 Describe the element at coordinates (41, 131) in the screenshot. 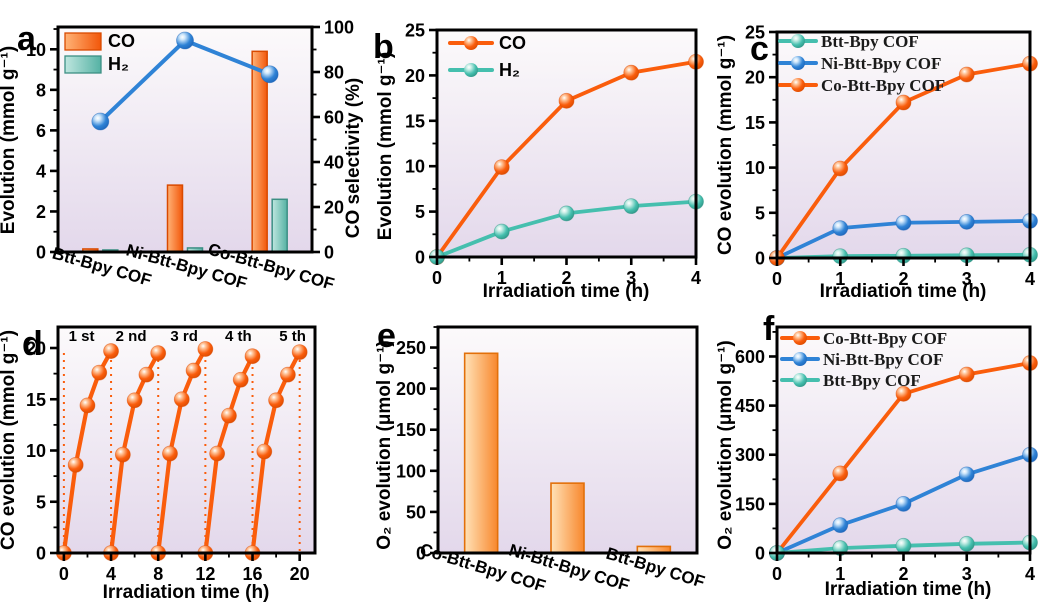

I see `svg-text: 6` at that location.